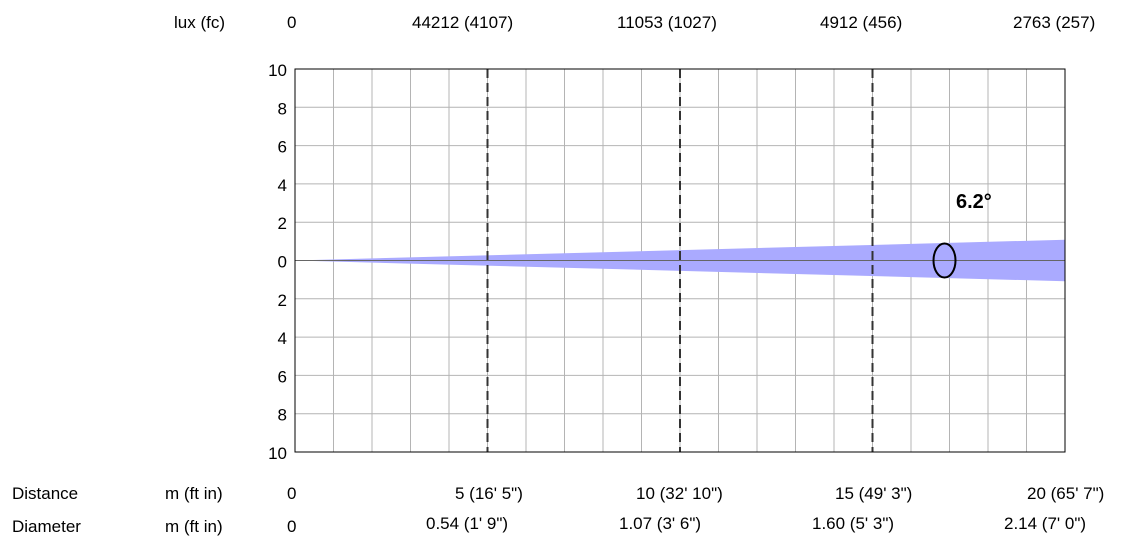 The image size is (1140, 547). I want to click on beam-angle-label: 6.2°, so click(974, 202).